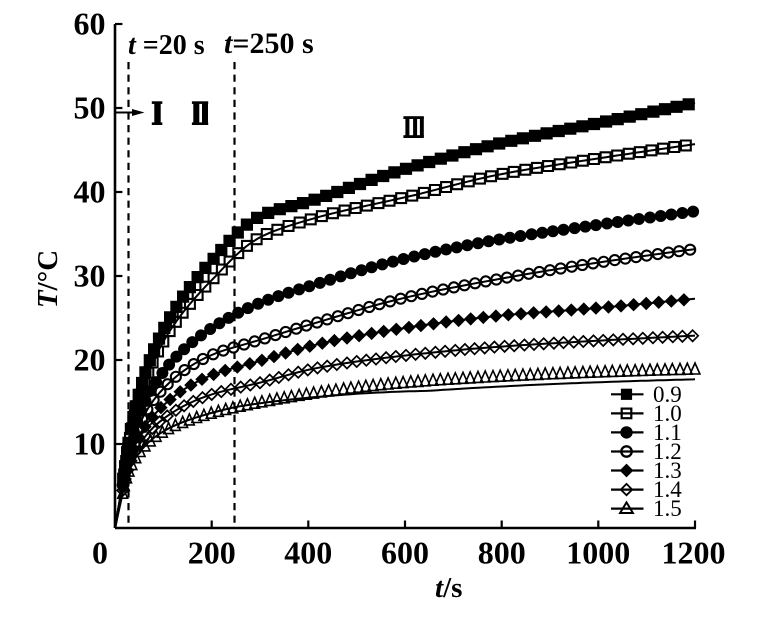 The height and width of the screenshot is (630, 769). What do you see at coordinates (502, 553) in the screenshot?
I see `svg-text: 800` at bounding box center [502, 553].